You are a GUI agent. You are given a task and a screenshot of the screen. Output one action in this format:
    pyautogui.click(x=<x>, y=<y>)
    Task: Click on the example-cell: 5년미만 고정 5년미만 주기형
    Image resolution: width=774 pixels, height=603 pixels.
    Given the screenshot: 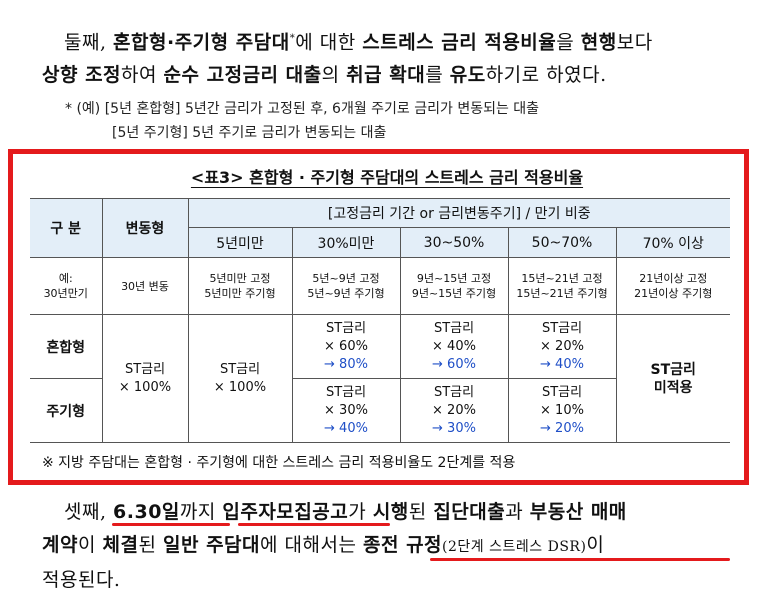 What is the action you would take?
    pyautogui.click(x=240, y=286)
    